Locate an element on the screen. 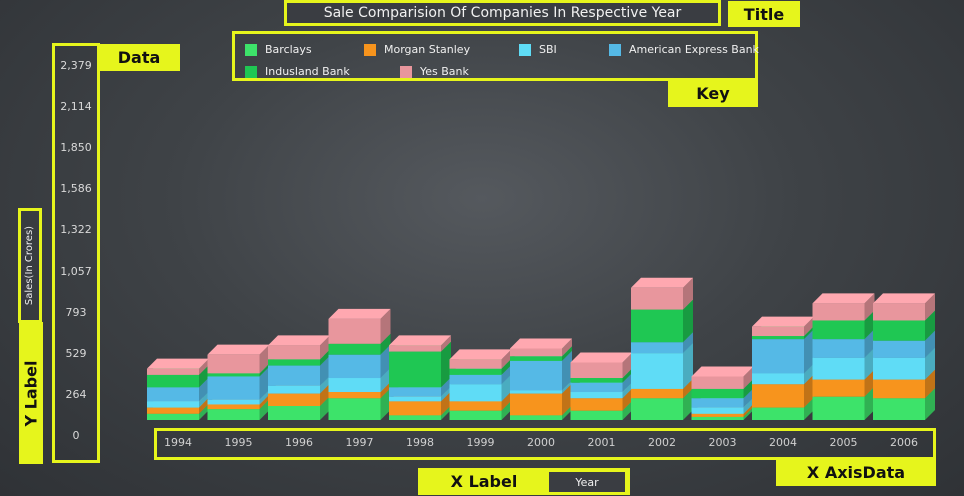 This screenshot has width=964, height=496. legend-item-barclays: Barclays is located at coordinates (278, 49).